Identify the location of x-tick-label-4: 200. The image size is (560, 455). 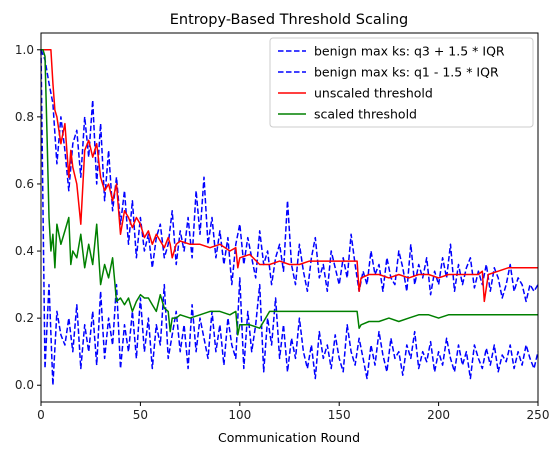
(438, 415).